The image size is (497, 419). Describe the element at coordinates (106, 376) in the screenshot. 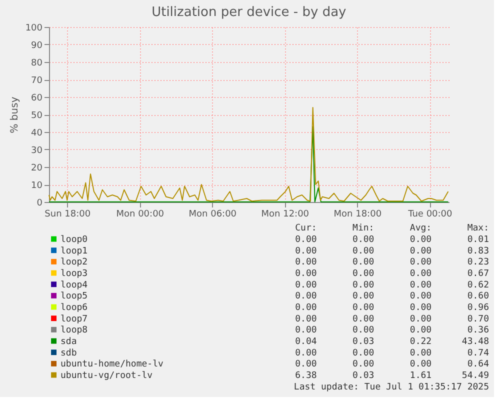

I see `legend-label: ubuntu-vg/root-lv` at that location.